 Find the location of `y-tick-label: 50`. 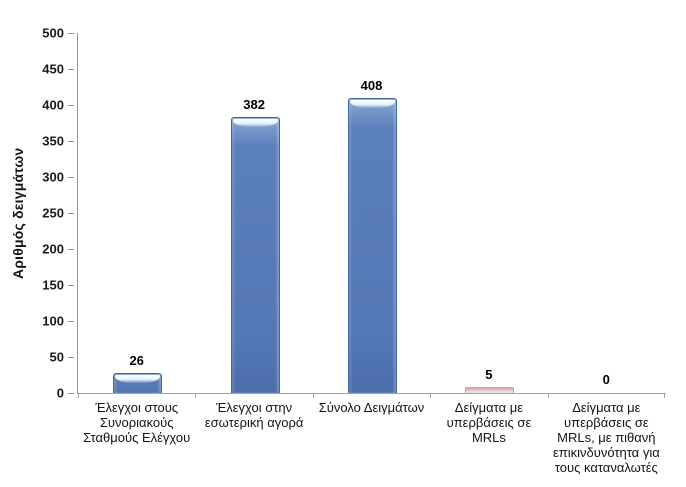

y-tick-label: 50 is located at coordinates (56, 357).